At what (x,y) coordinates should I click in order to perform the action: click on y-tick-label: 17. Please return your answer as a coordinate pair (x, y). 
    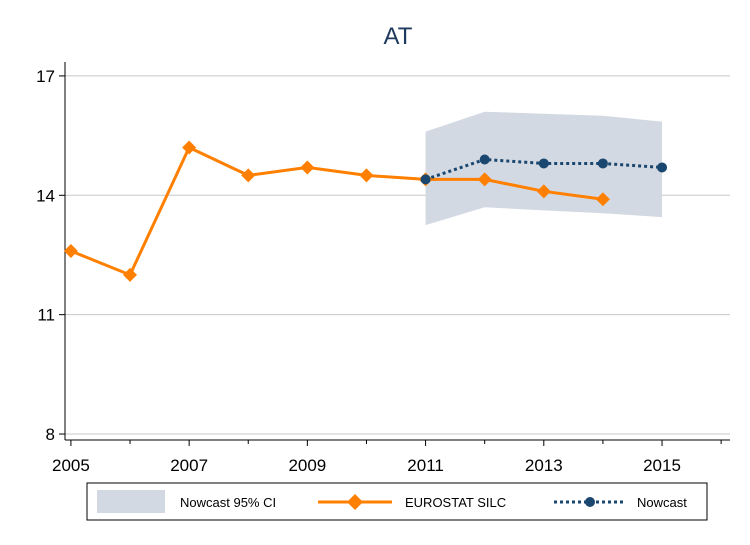
    Looking at the image, I should click on (45, 76).